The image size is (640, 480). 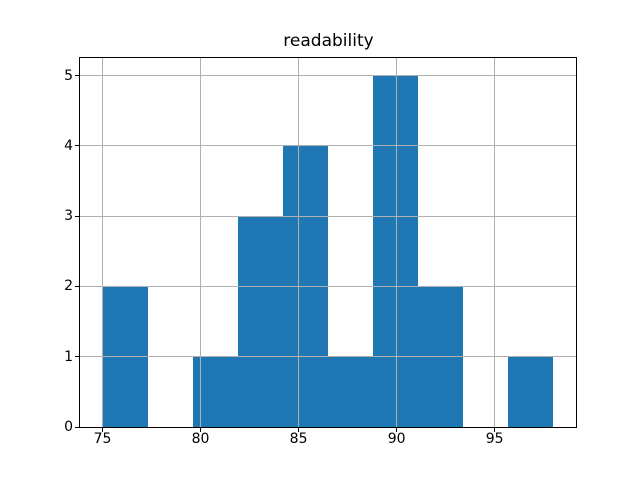 What do you see at coordinates (68, 145) in the screenshot?
I see `y-tick-label: 4` at bounding box center [68, 145].